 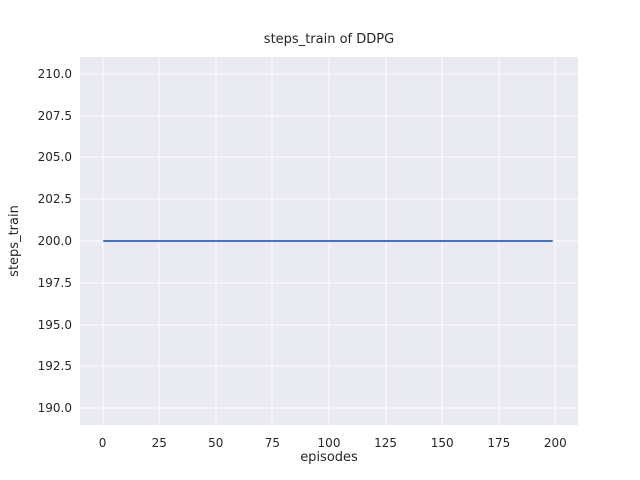 I want to click on y-tick-label: 207.5, so click(x=54, y=115).